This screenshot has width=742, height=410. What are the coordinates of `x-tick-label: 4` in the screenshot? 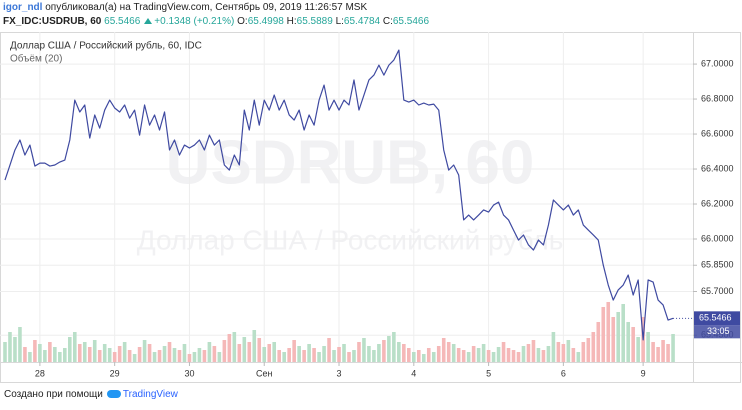 It's located at (413, 373).